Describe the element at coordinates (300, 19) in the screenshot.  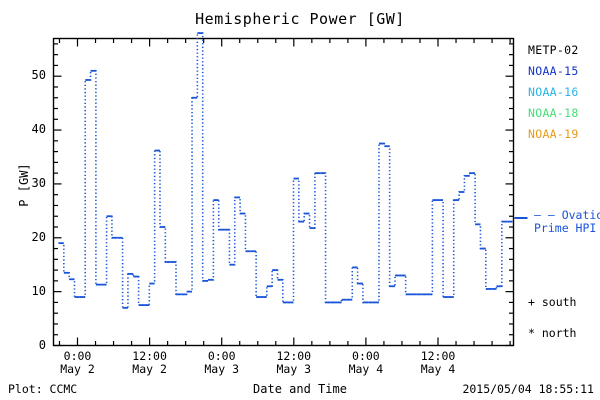
I see `page-title: Hemispheric Power [GW]` at that location.